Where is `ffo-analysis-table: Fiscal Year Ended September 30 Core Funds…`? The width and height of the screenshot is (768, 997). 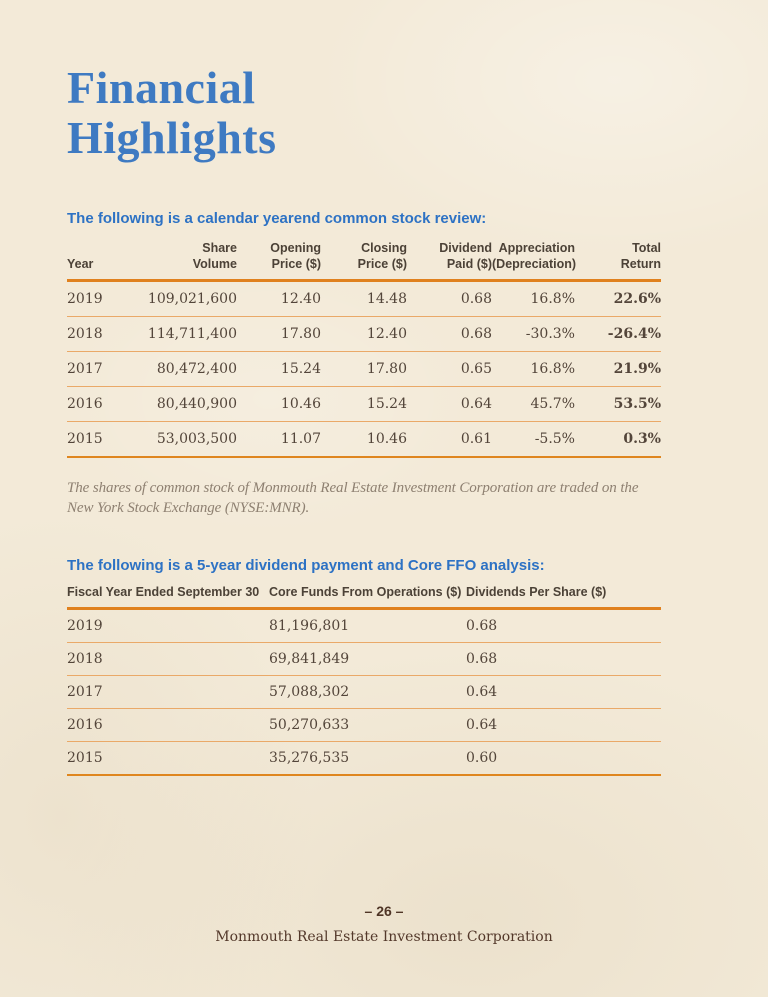
ffo-analysis-table: Fiscal Year Ended September 30 Core Funds… is located at coordinates (364, 680).